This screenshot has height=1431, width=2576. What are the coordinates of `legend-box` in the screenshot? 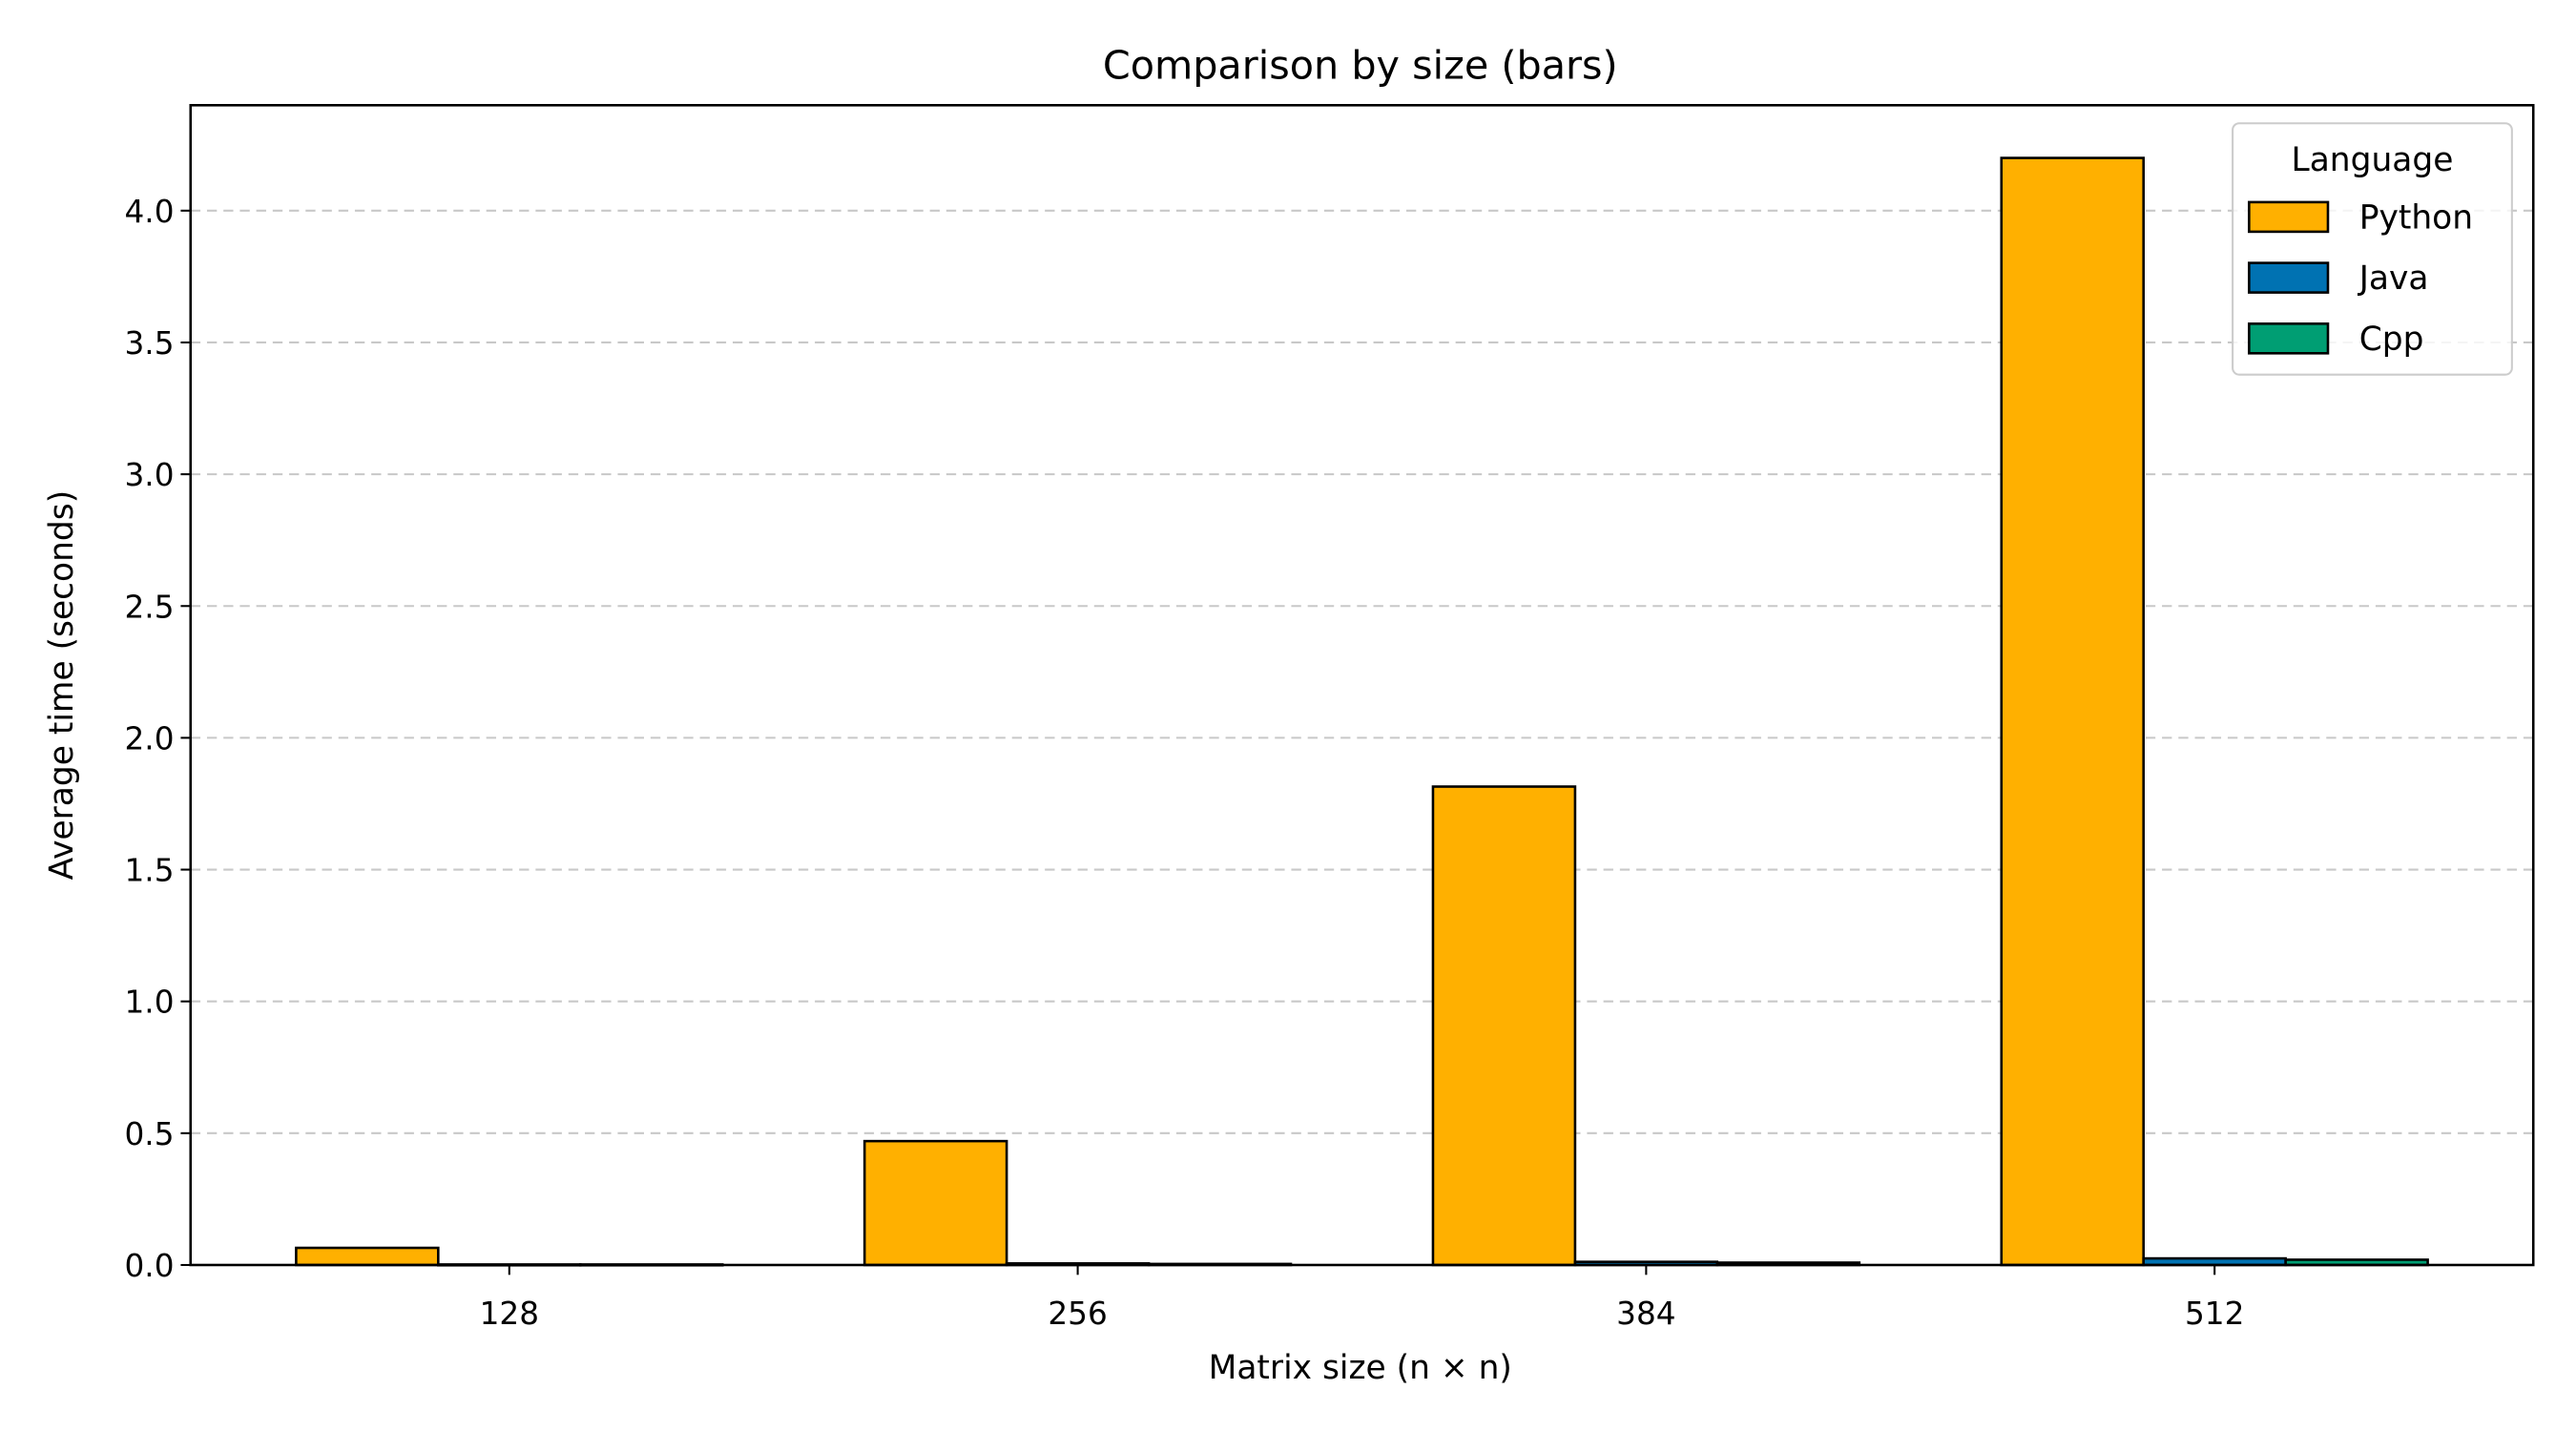 It's located at (2372, 249).